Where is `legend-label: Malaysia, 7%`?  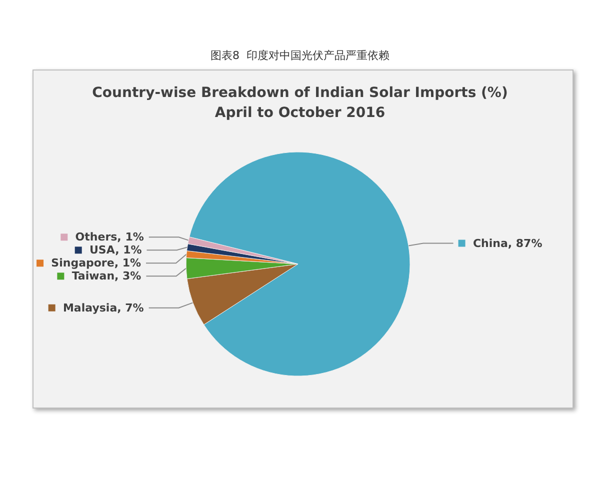
legend-label: Malaysia, 7% is located at coordinates (99, 307).